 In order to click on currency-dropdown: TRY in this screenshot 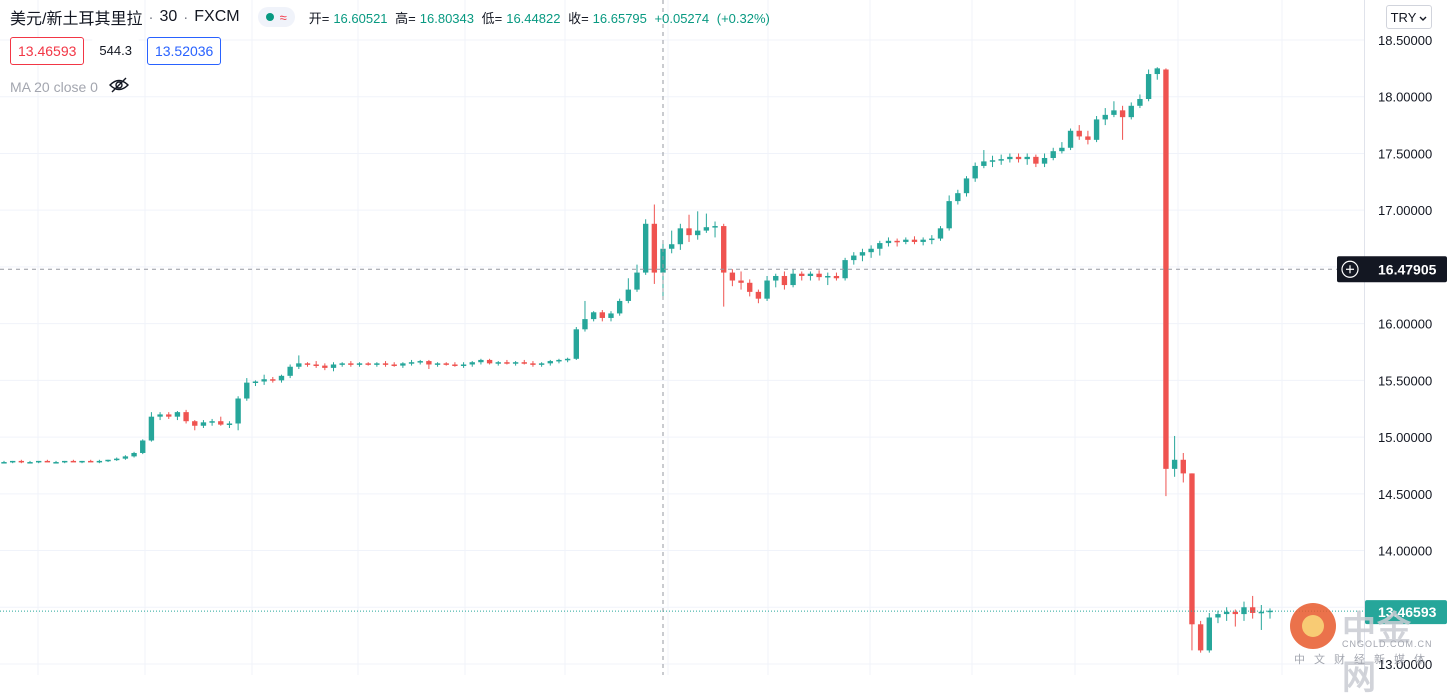, I will do `click(1409, 17)`.